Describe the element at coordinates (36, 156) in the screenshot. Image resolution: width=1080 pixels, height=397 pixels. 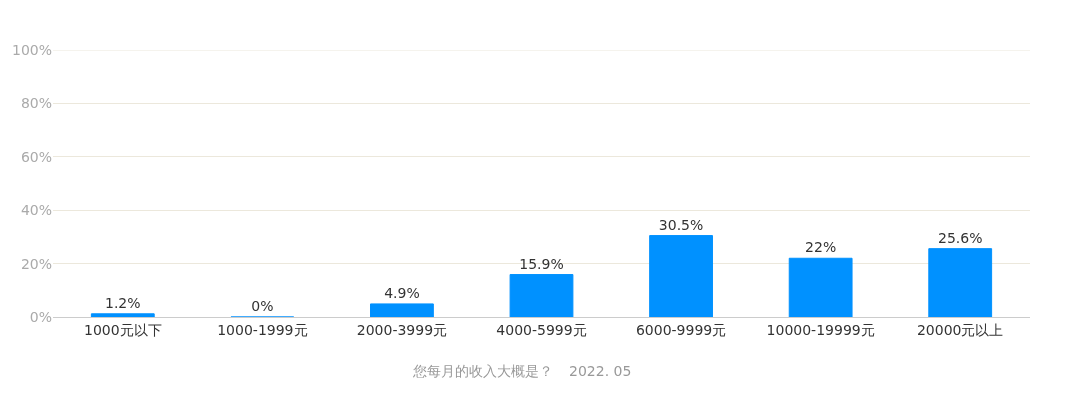
I see `y-tick-label: 60%` at that location.